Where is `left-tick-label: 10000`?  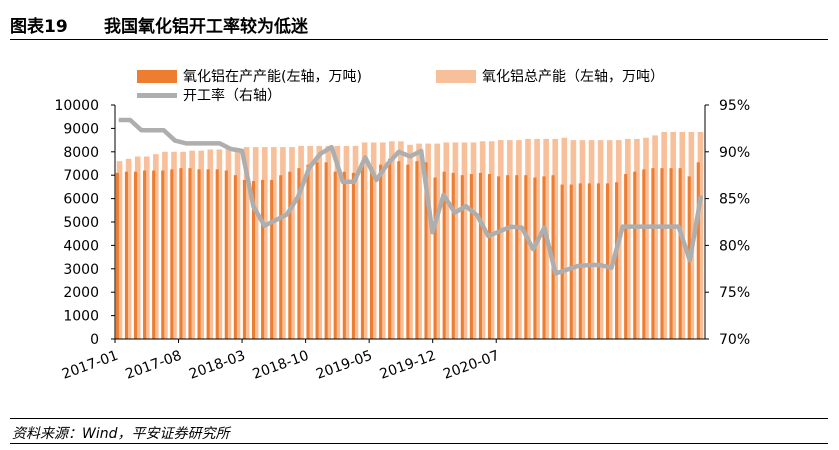
left-tick-label: 10000 is located at coordinates (76, 106).